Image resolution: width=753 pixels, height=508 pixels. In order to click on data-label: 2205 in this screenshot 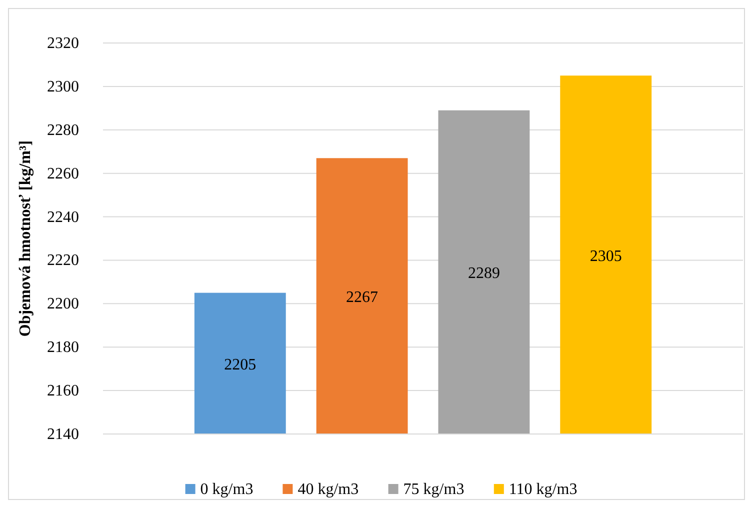, I will do `click(240, 365)`.